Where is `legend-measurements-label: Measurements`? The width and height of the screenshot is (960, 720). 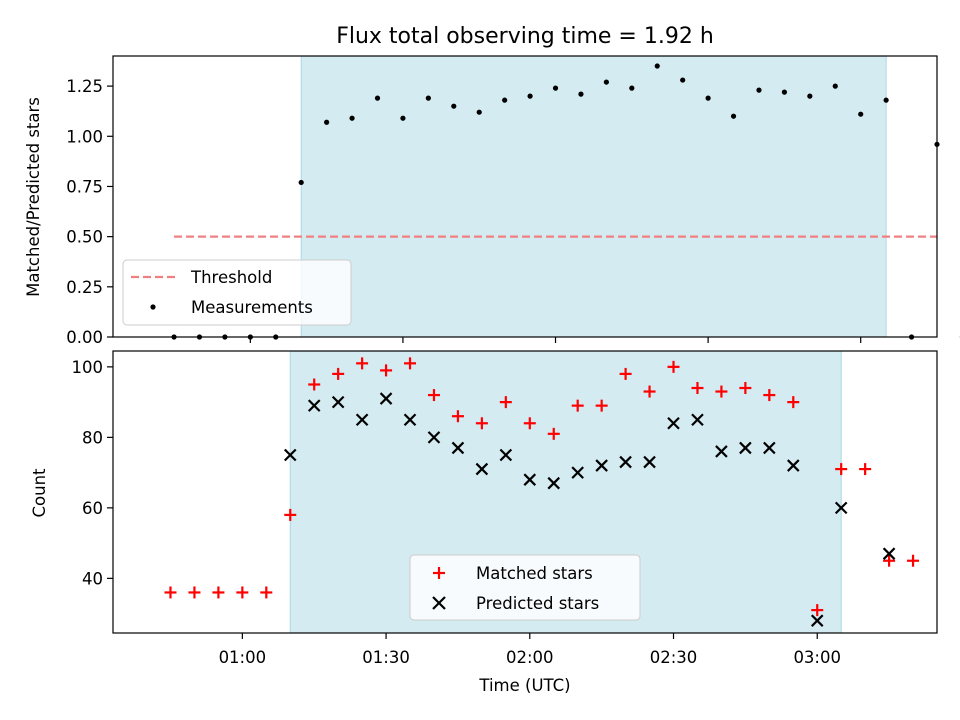
legend-measurements-label: Measurements is located at coordinates (252, 307).